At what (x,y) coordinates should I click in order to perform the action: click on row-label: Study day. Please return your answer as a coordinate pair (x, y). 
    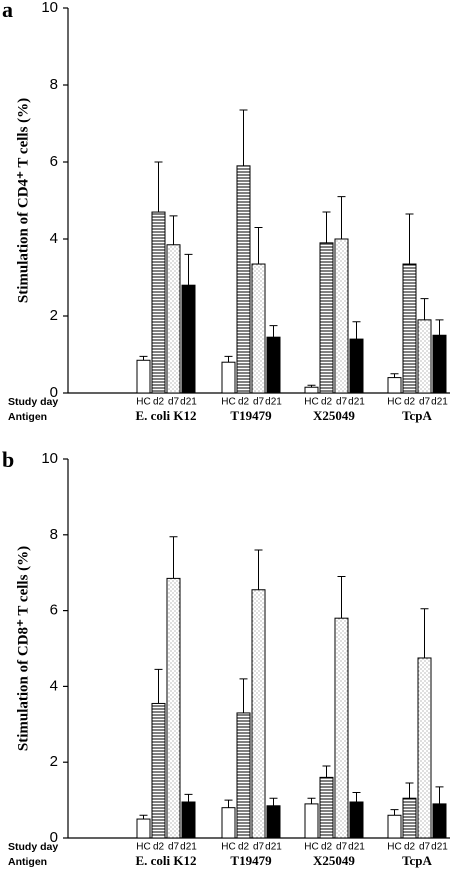
    Looking at the image, I should click on (33, 847).